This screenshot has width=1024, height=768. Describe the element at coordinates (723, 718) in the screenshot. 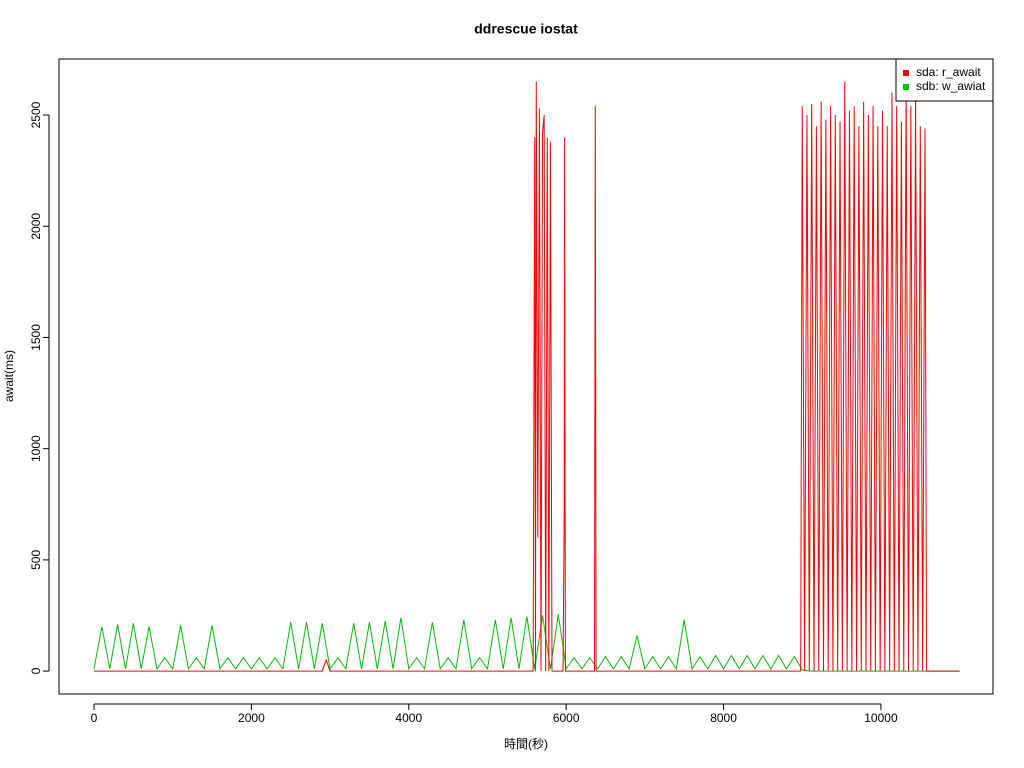

I see `x-tick-label: 8000` at that location.